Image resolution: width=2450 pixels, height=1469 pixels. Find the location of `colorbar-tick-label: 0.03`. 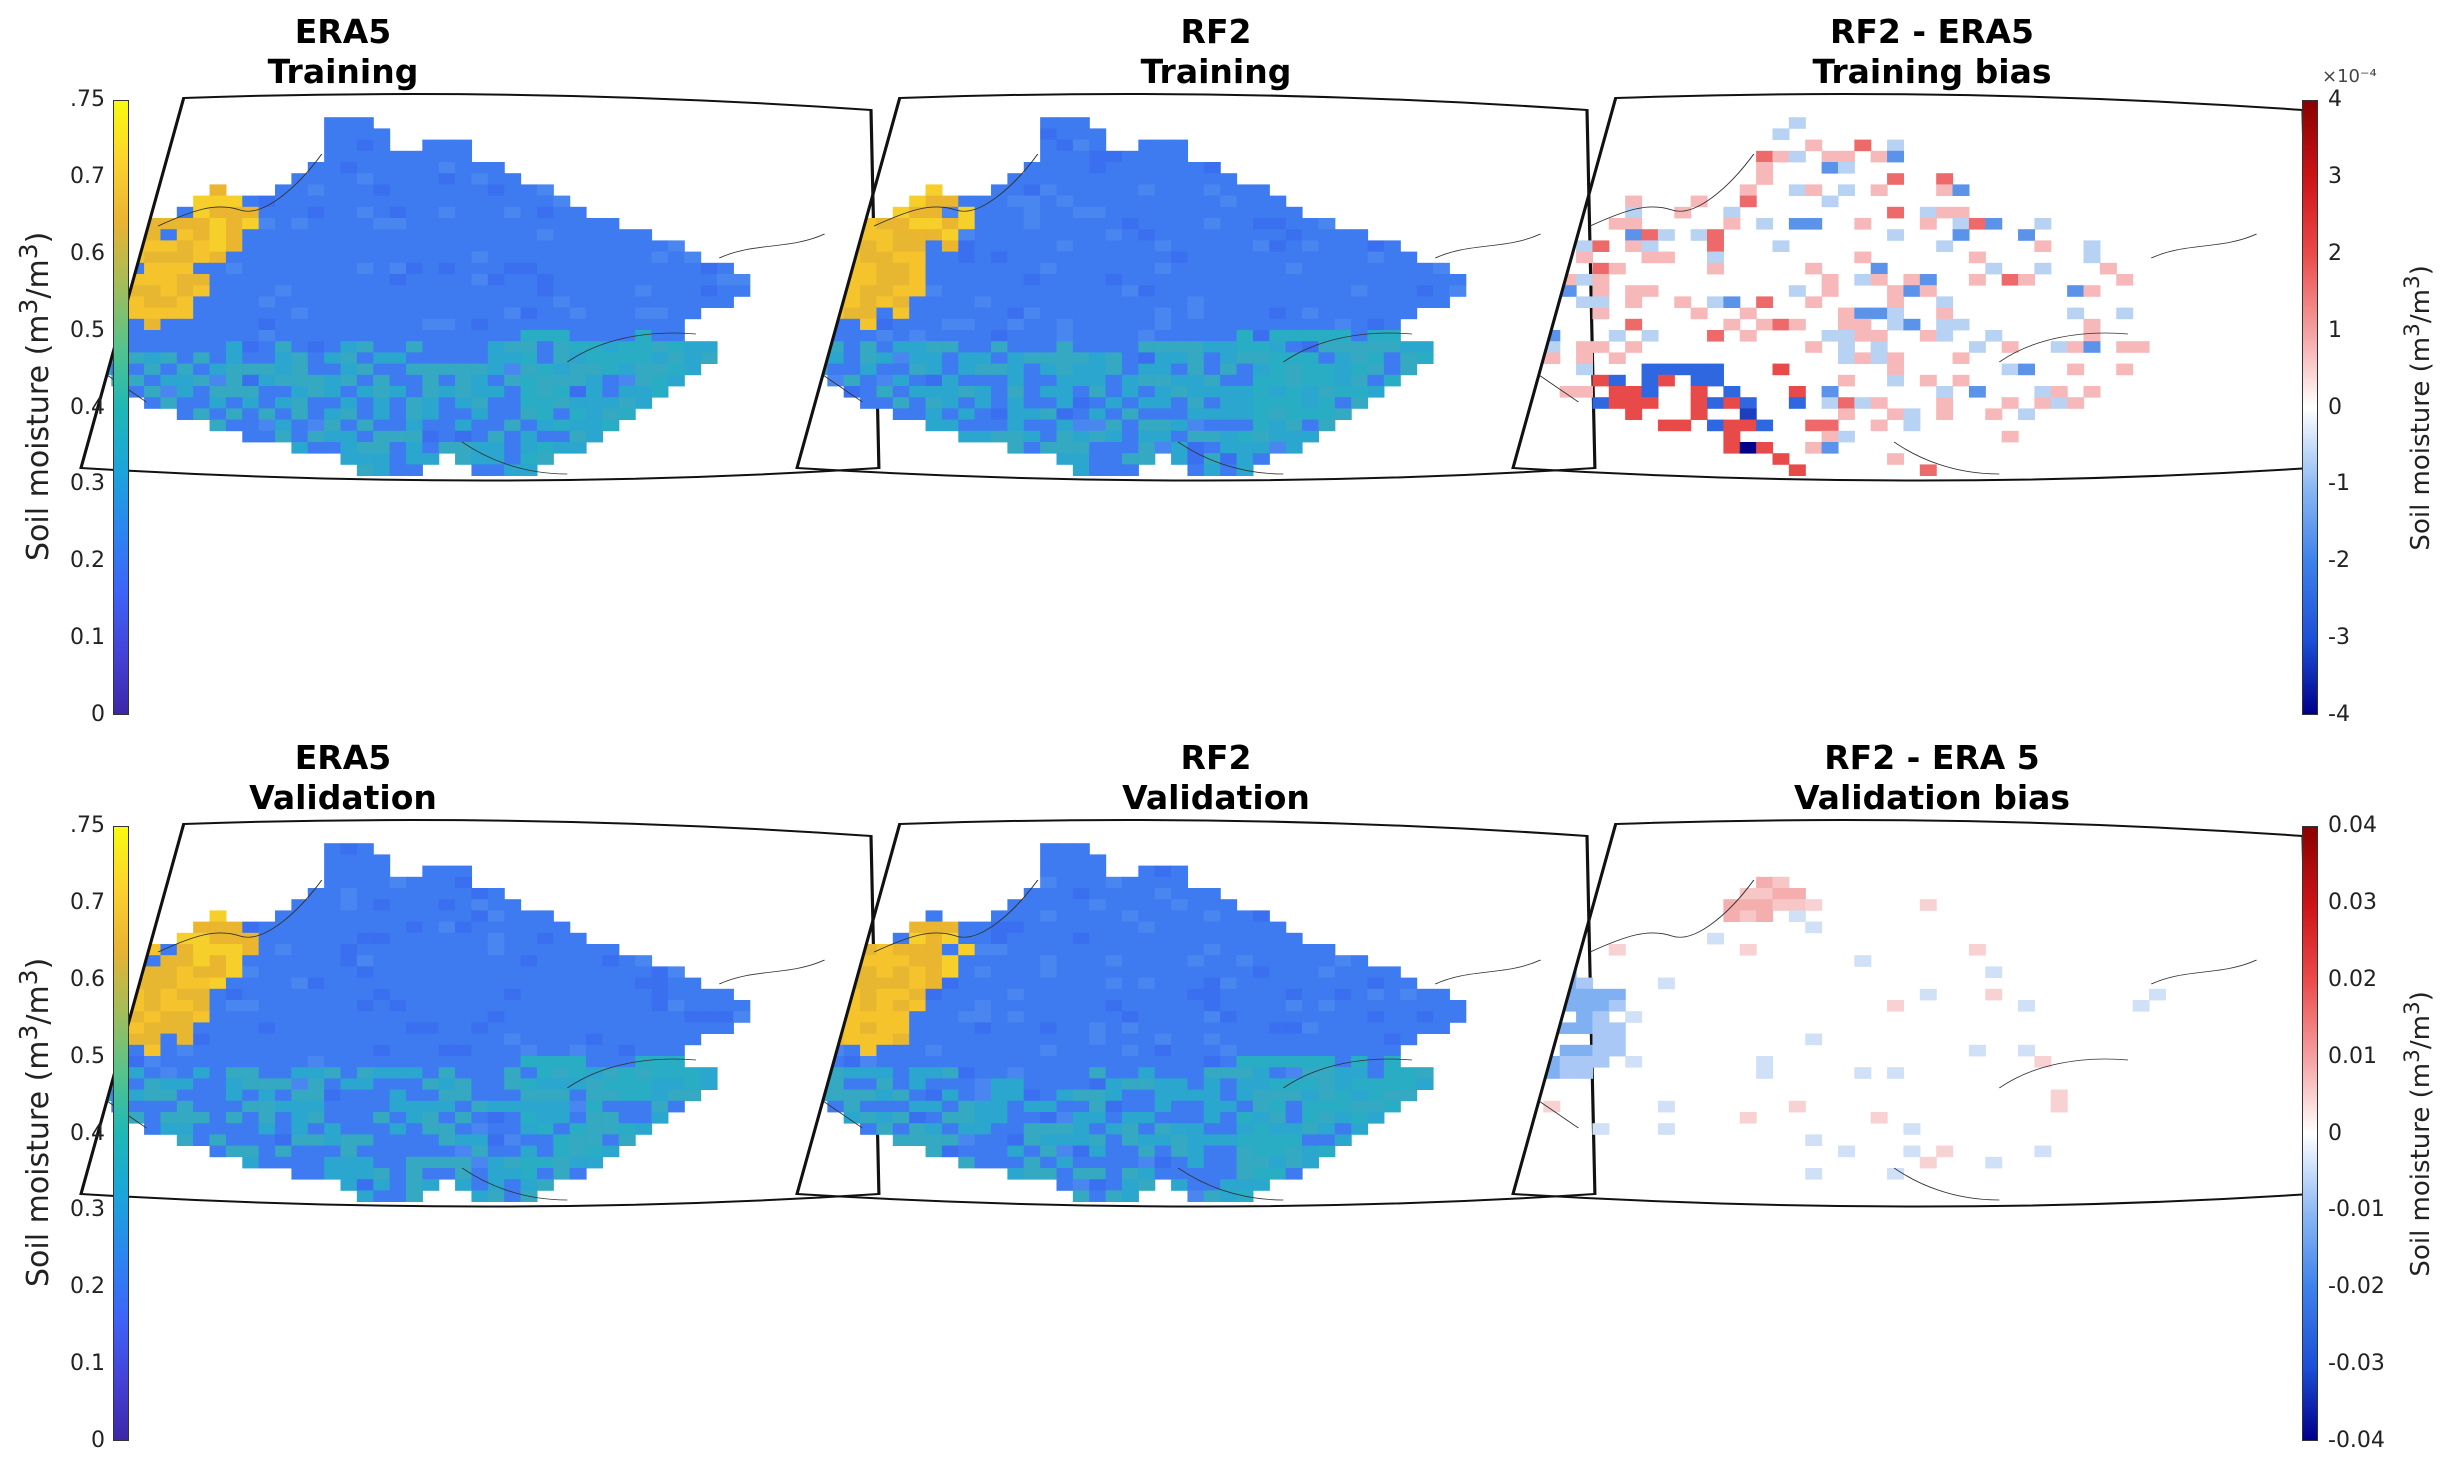

colorbar-tick-label: 0.03 is located at coordinates (2352, 902).